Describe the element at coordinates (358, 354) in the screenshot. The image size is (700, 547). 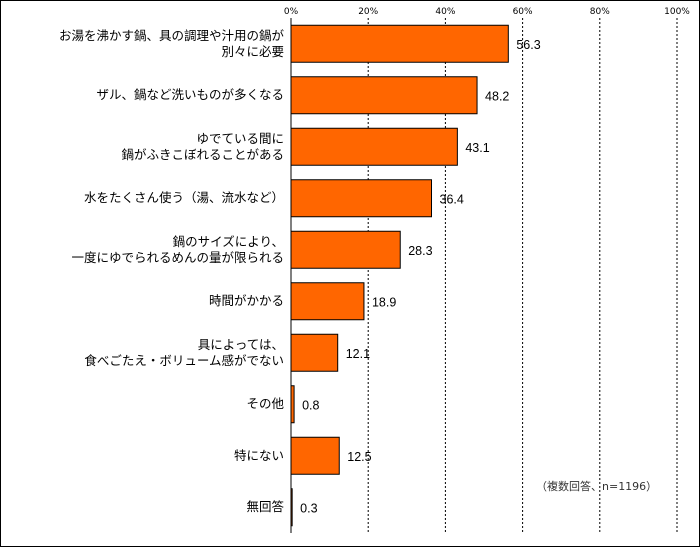
I see `value-label: 12.1` at that location.